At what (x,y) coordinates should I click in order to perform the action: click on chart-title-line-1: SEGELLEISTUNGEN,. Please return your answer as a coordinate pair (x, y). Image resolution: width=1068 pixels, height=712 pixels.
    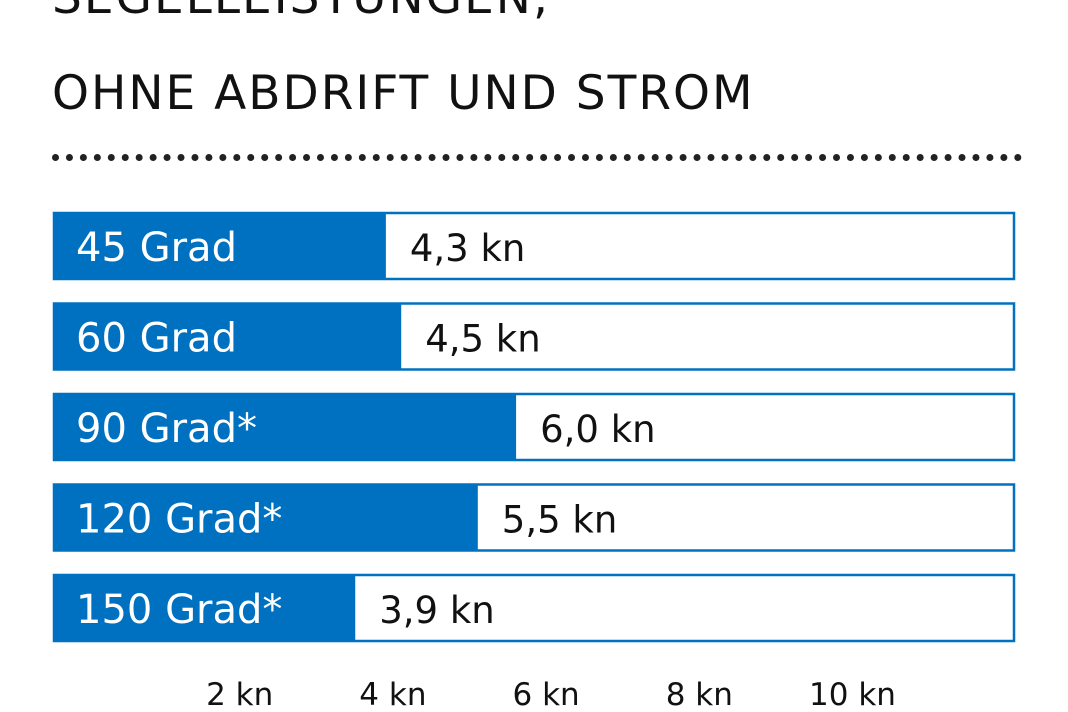
    Looking at the image, I should click on (301, 10).